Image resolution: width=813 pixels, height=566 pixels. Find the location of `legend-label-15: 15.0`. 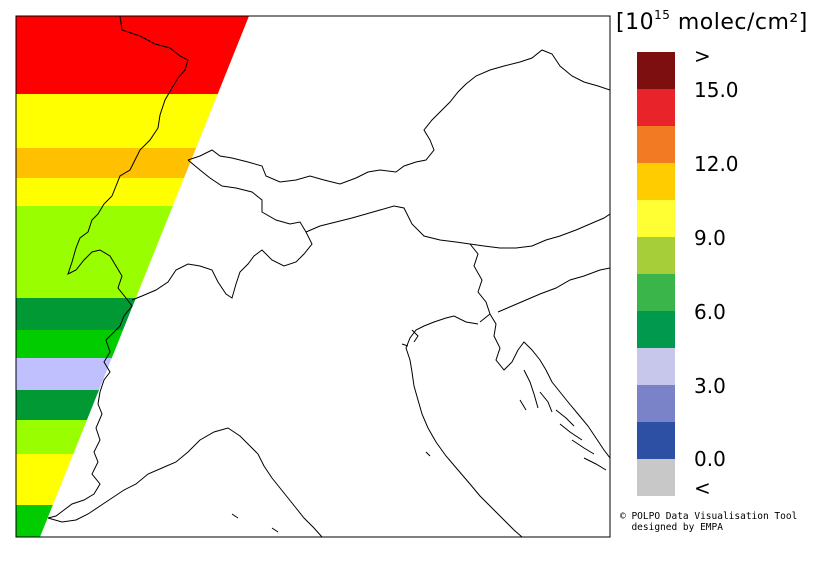

legend-label-15: 15.0 is located at coordinates (716, 90).